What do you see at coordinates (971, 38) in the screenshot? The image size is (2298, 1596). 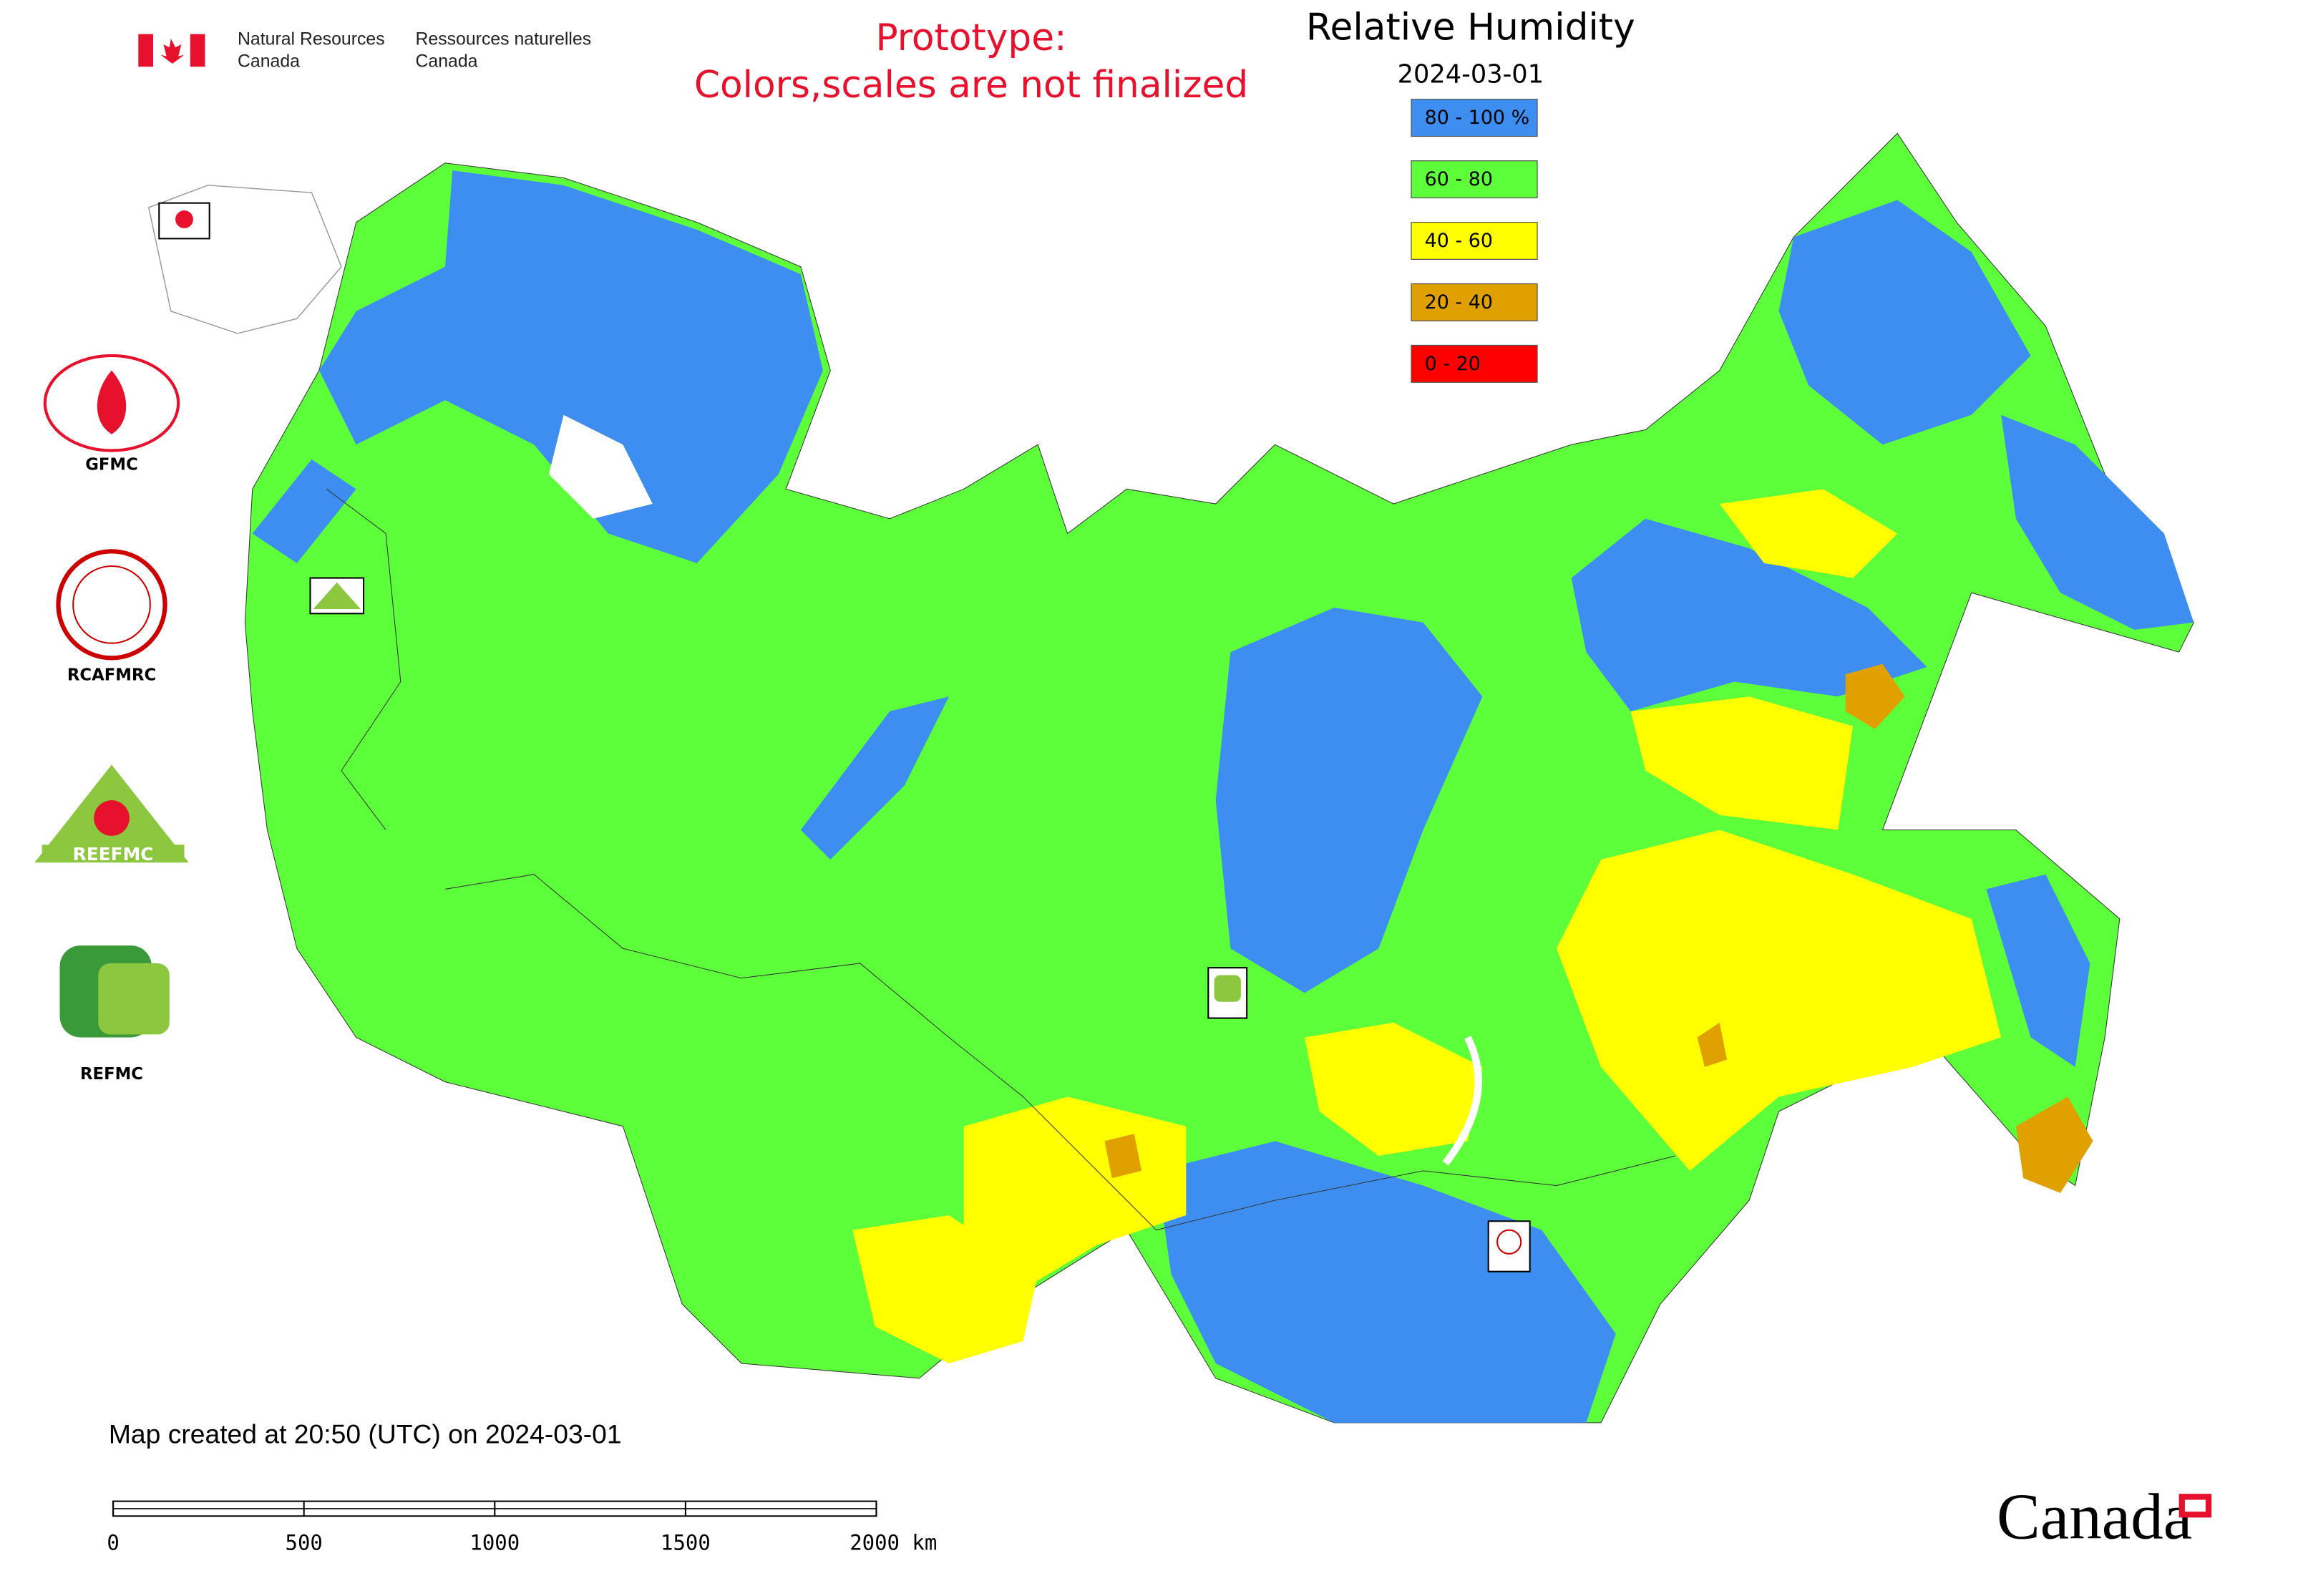 I see `prototype-notice: Prototype:` at bounding box center [971, 38].